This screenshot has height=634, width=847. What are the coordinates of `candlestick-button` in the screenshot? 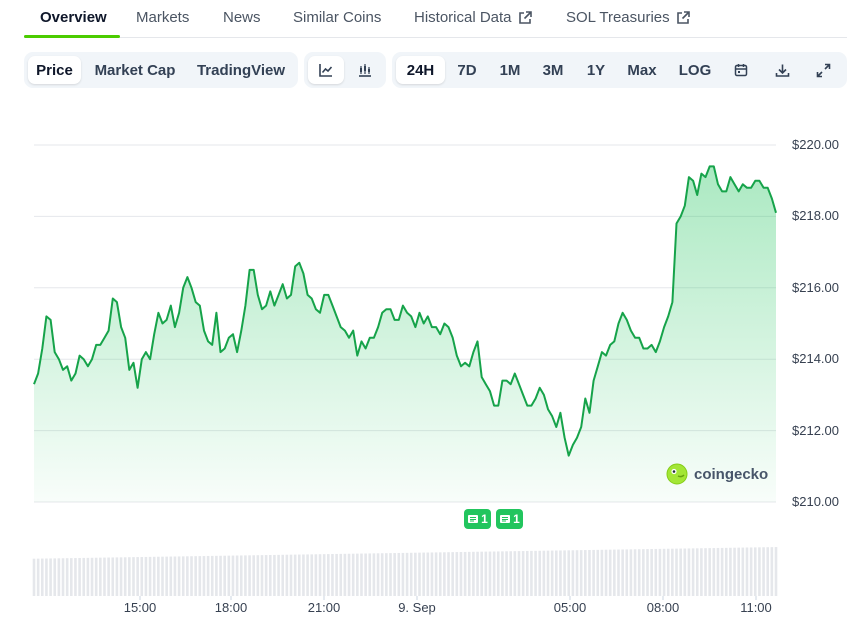 It's located at (365, 70).